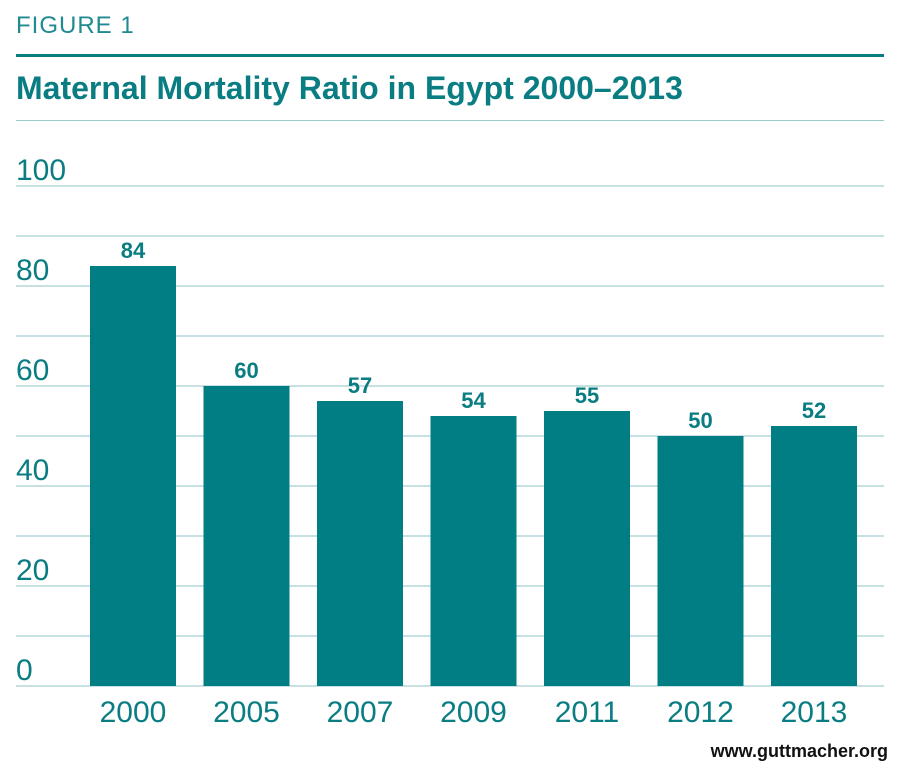  What do you see at coordinates (133, 712) in the screenshot?
I see `x-tick-label: 2000` at bounding box center [133, 712].